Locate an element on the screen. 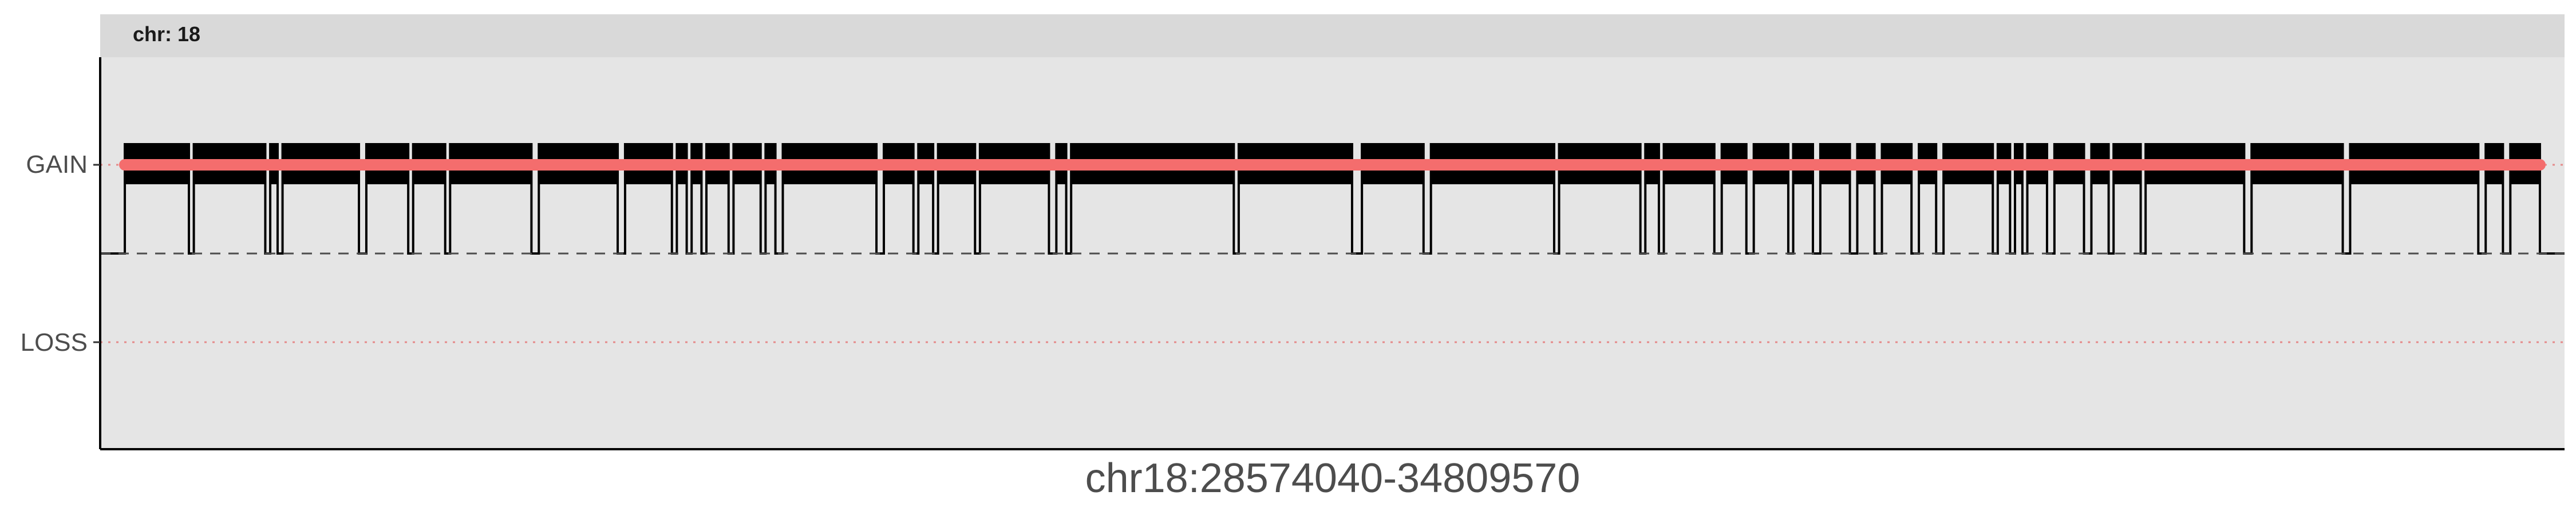  facet-label: chr: 18 is located at coordinates (166, 34).